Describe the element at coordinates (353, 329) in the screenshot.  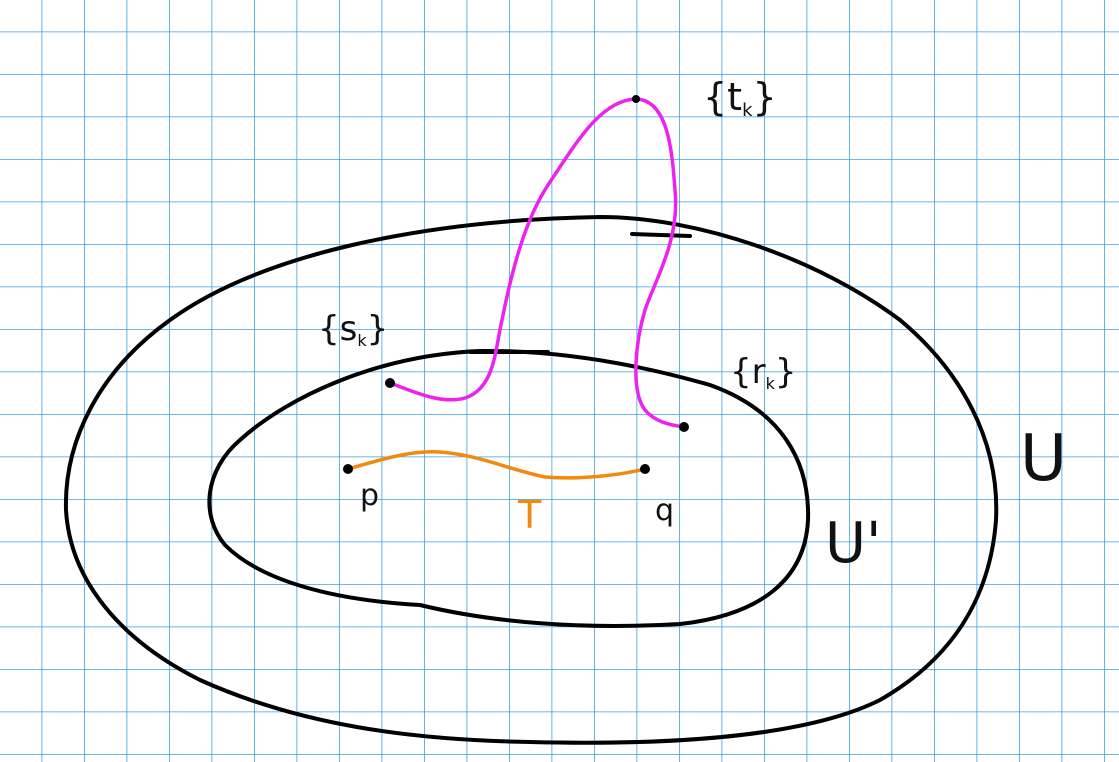
I see `label-s-sequence: {sk}` at that location.